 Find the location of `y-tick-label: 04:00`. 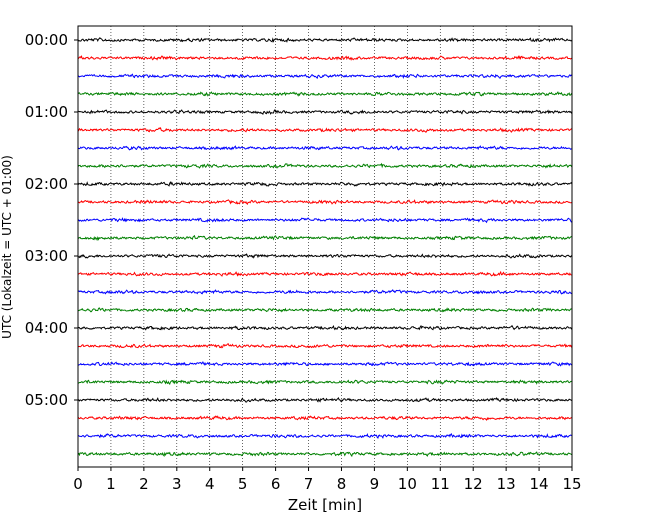

y-tick-label: 04:00 is located at coordinates (46, 328).